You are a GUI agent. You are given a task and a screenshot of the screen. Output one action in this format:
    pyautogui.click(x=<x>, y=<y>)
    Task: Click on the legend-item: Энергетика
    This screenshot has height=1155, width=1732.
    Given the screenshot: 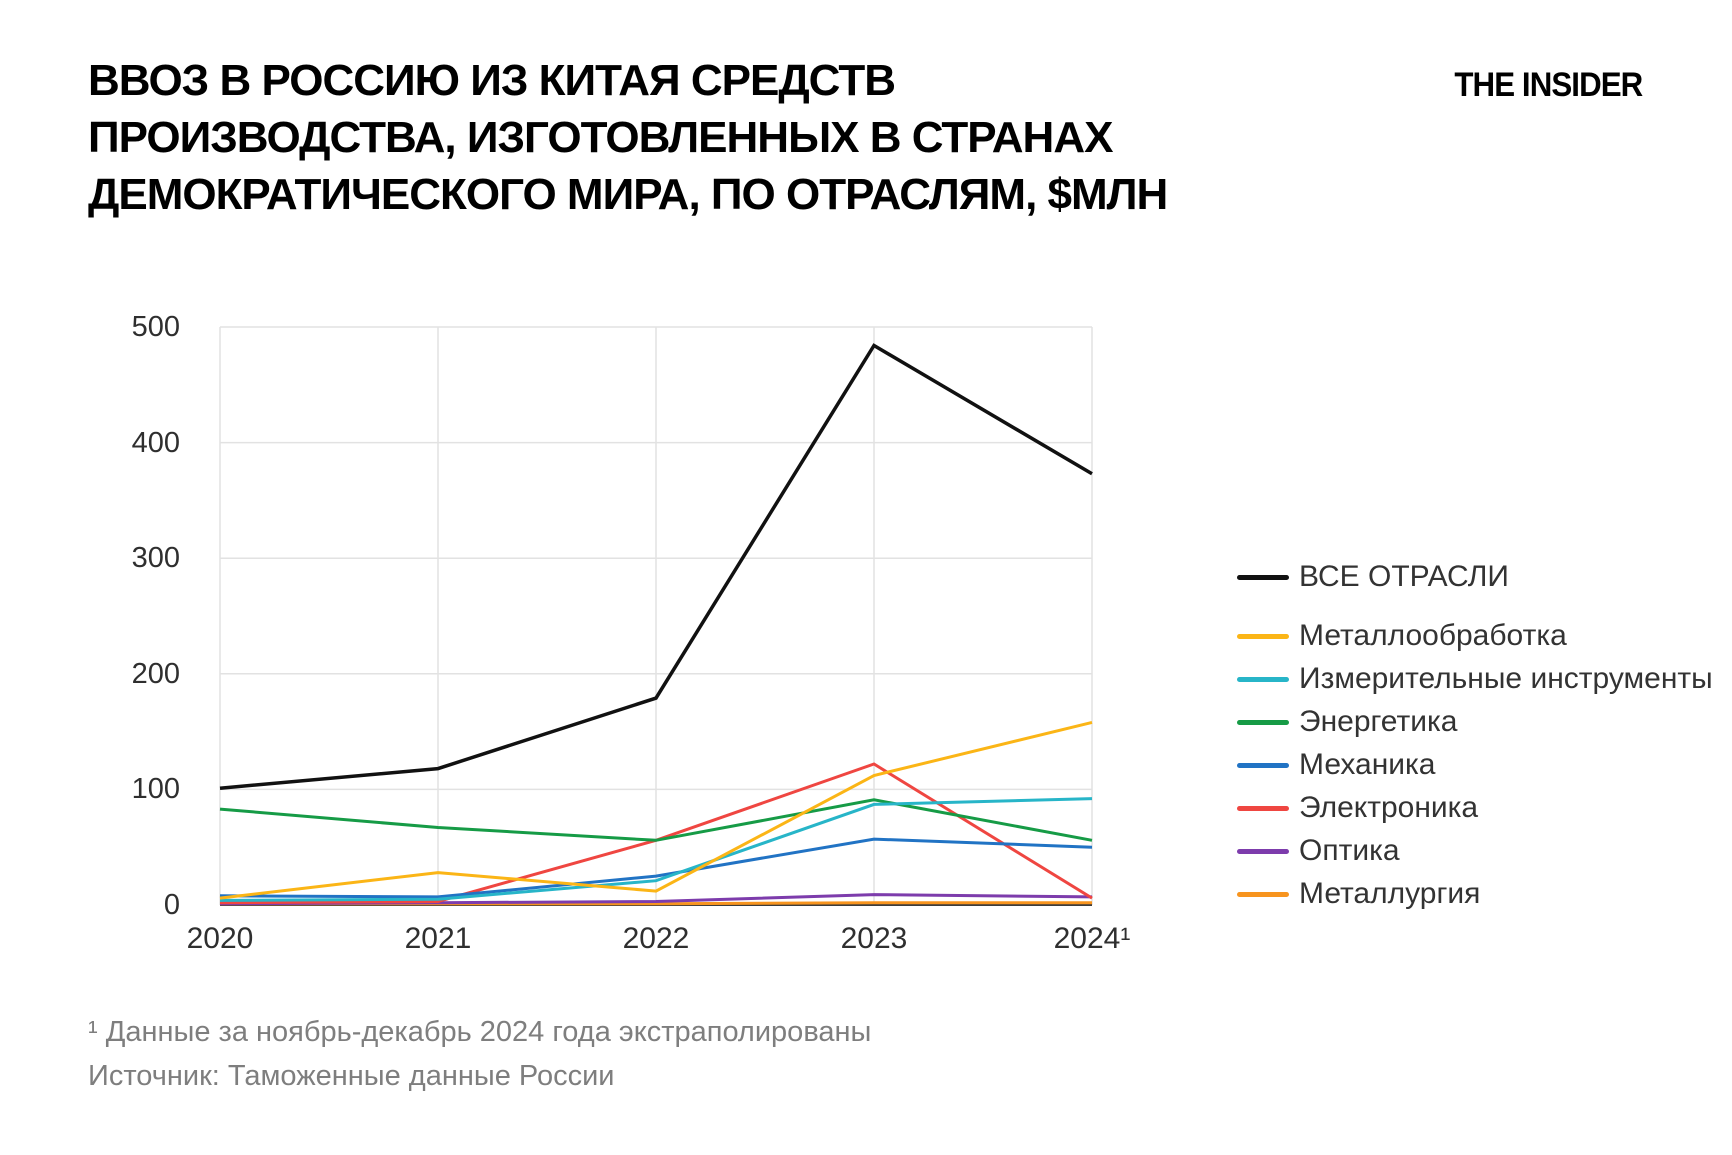 What is the action you would take?
    pyautogui.click(x=1475, y=722)
    